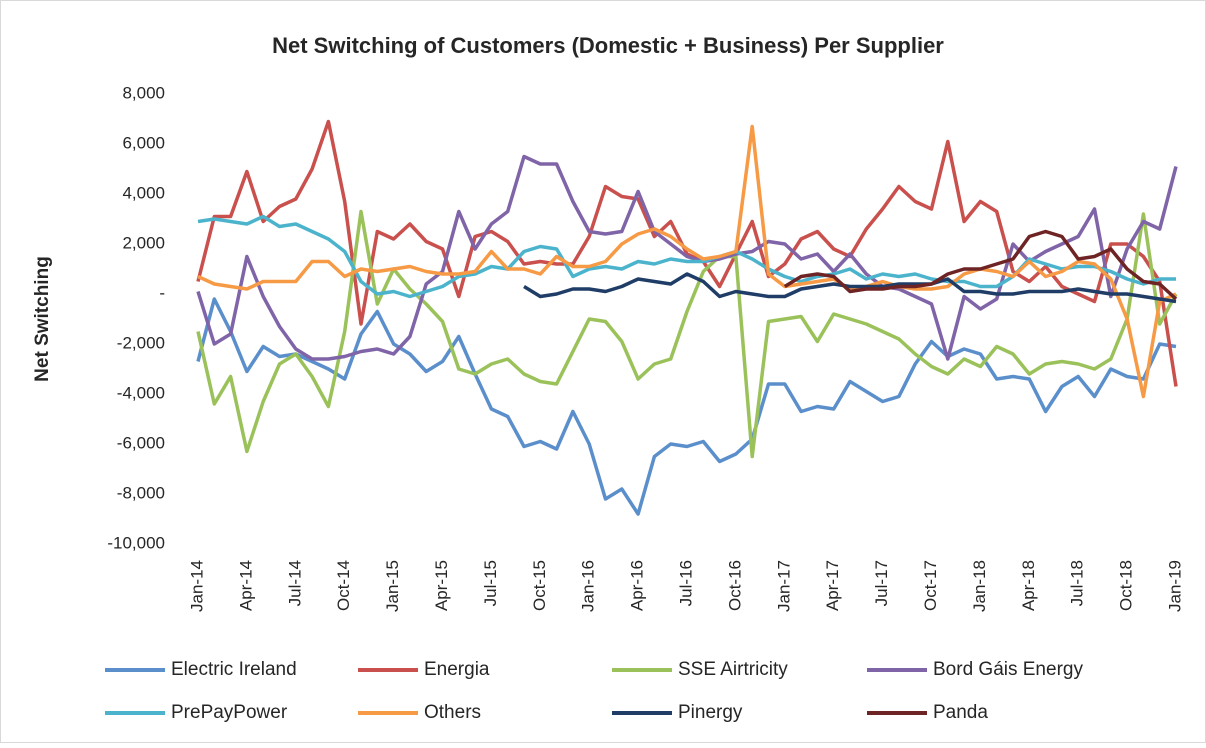 This screenshot has width=1206, height=748. Describe the element at coordinates (1077, 583) in the screenshot. I see `x-tick-label: Jul-18` at that location.